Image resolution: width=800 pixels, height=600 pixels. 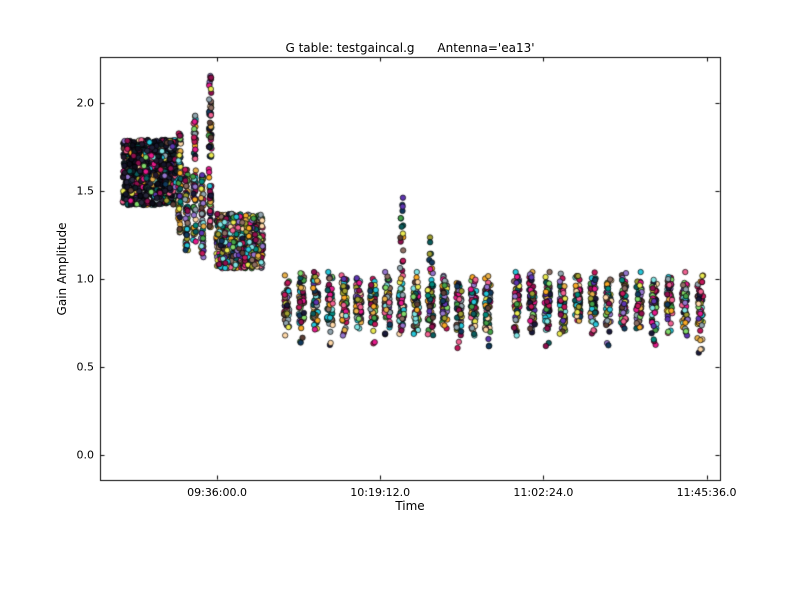 I want to click on x-tick-label: 10:19:12.0, so click(x=380, y=492).